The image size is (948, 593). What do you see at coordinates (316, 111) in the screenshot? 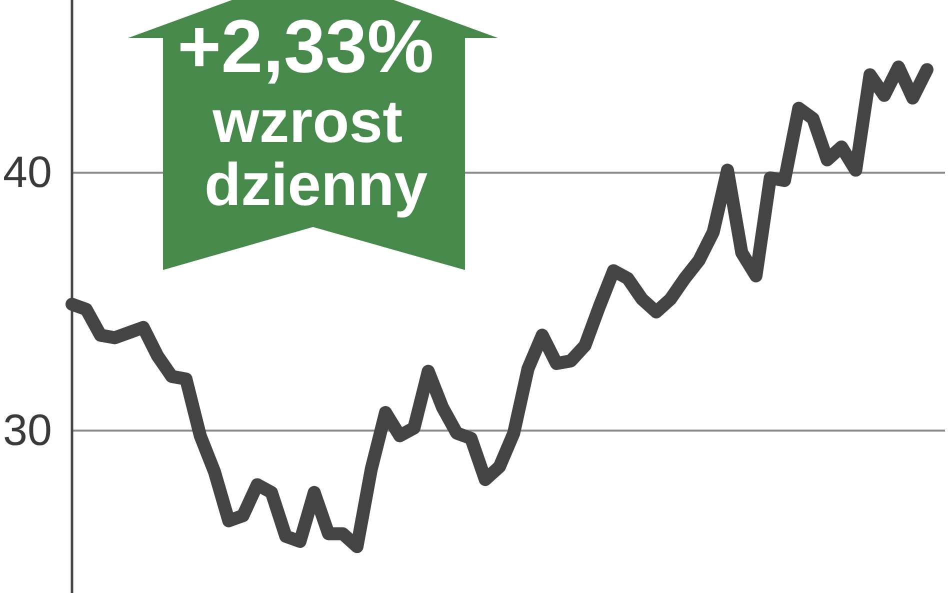
I see `annotation: +2,33% wzrost dzienny` at bounding box center [316, 111].